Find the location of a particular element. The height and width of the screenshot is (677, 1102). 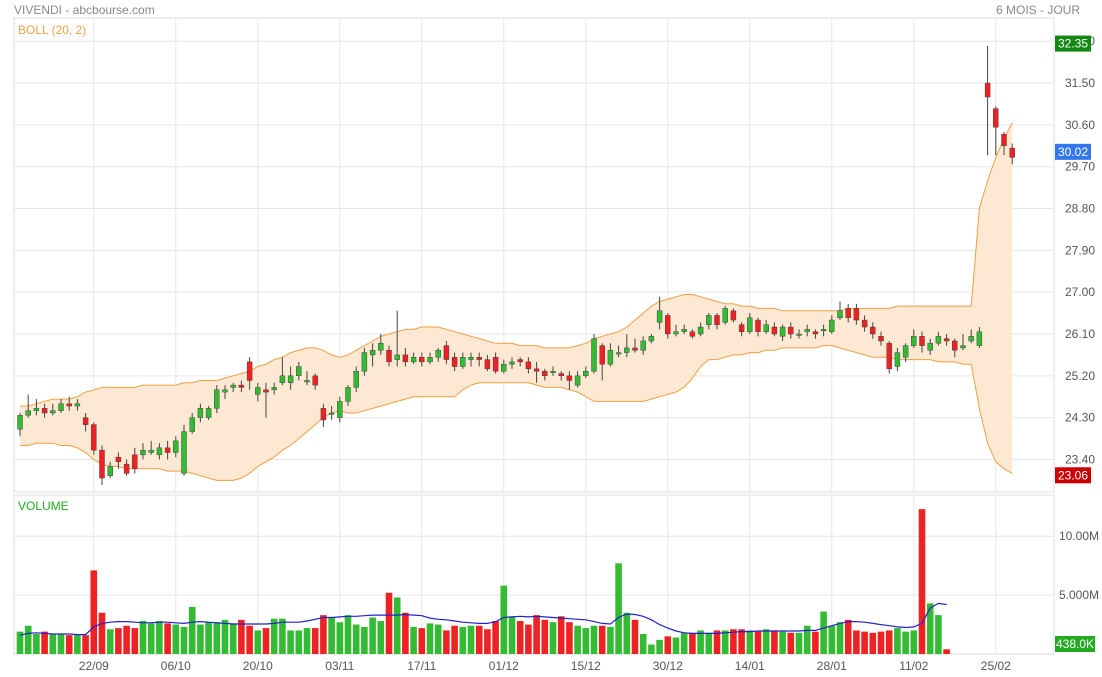

x-tick-label: 28/01 is located at coordinates (832, 666).